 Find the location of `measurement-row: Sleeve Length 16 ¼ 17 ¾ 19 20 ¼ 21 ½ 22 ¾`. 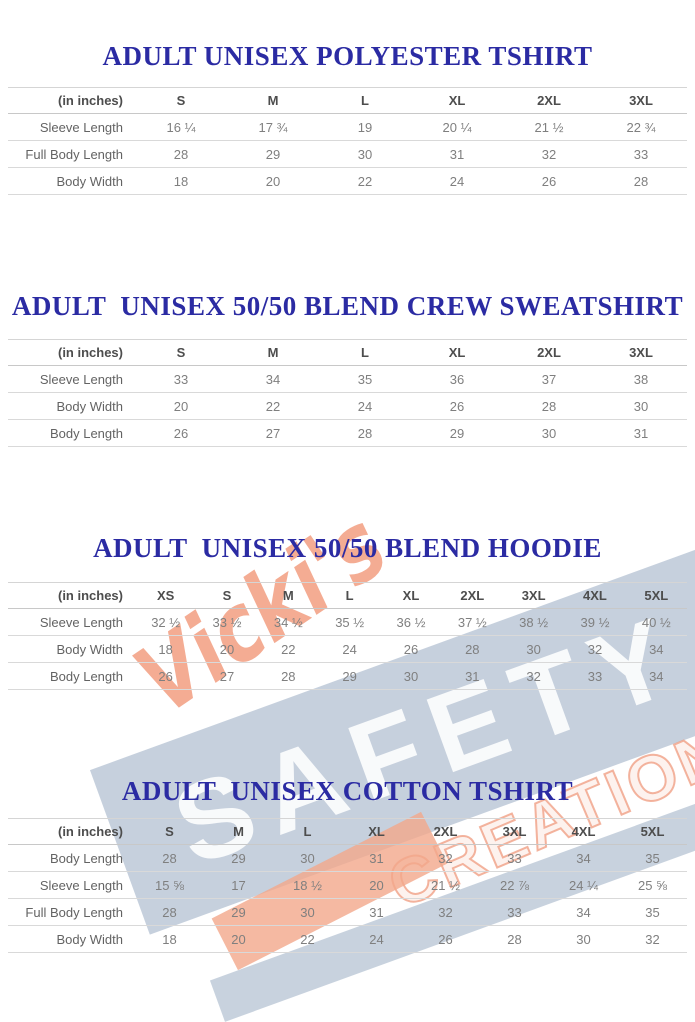

measurement-row: Sleeve Length 16 ¼ 17 ¾ 19 20 ¼ 21 ½ 22 ¾ is located at coordinates (347, 127).